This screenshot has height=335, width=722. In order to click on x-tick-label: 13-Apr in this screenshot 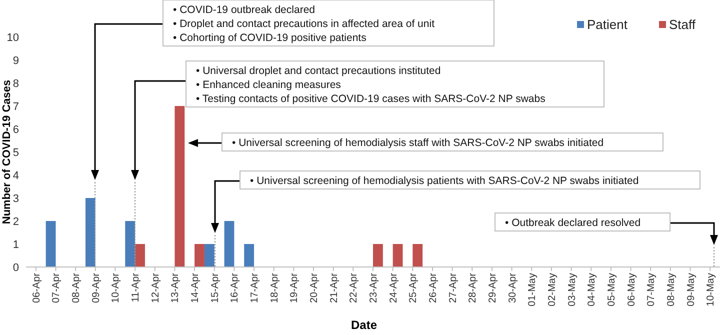, I will do `click(176, 288)`.